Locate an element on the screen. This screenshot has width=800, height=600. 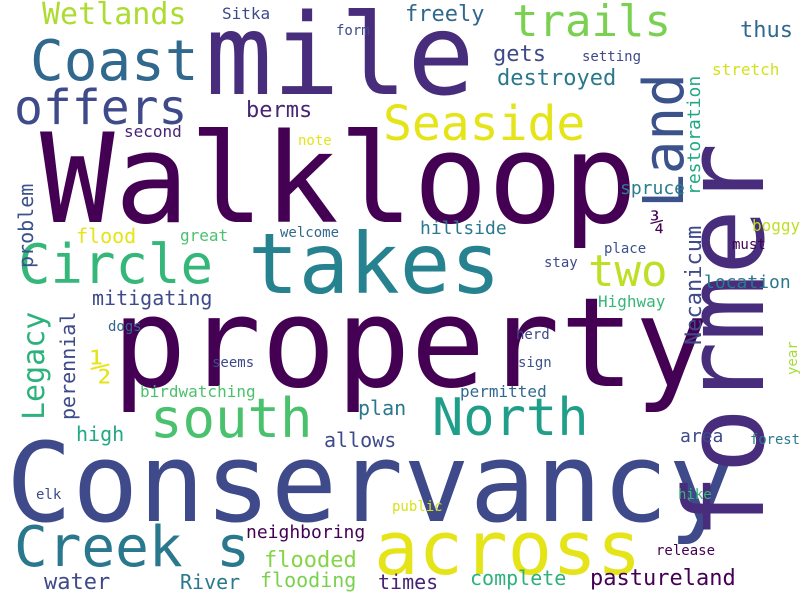
word: elk is located at coordinates (49, 495).